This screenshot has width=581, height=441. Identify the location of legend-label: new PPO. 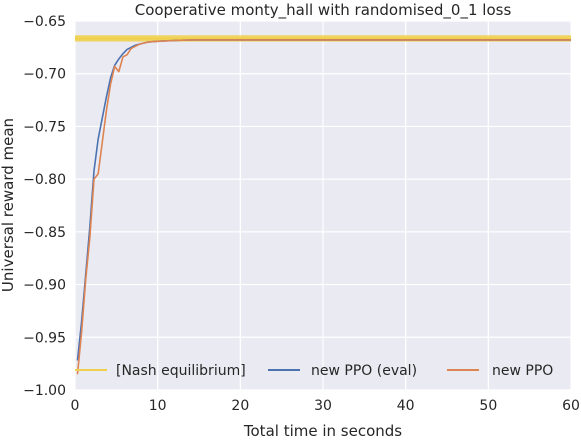
(522, 371).